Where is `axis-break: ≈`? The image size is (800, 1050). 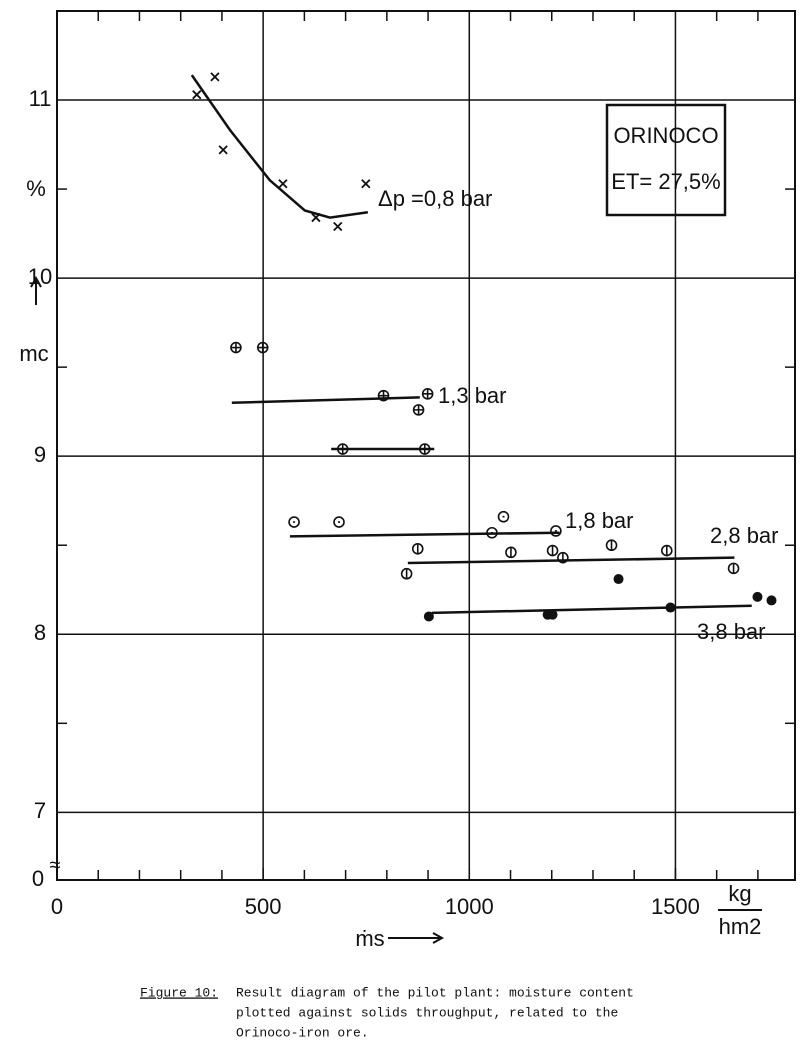 axis-break: ≈ is located at coordinates (55, 865).